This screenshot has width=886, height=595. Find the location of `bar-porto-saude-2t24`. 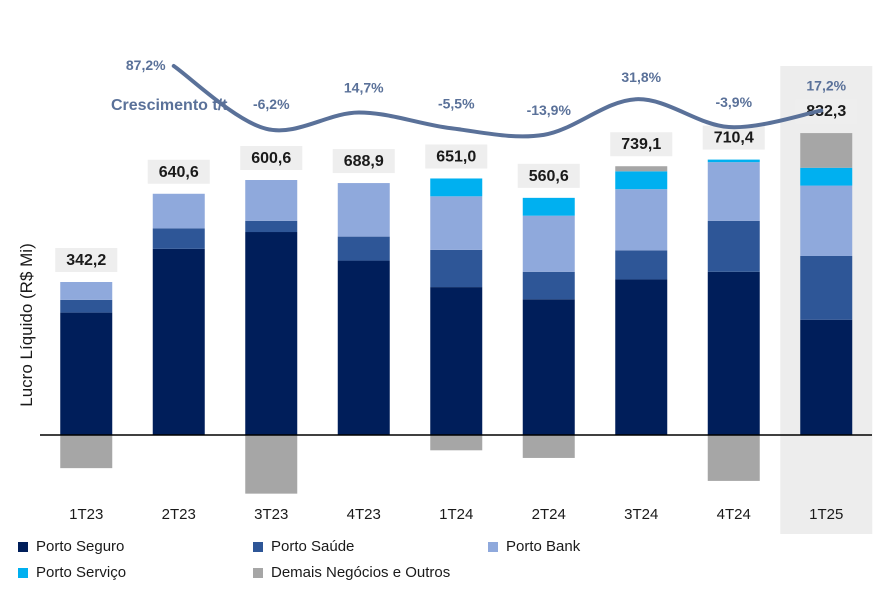

bar-porto-saude-2t24 is located at coordinates (548, 285).